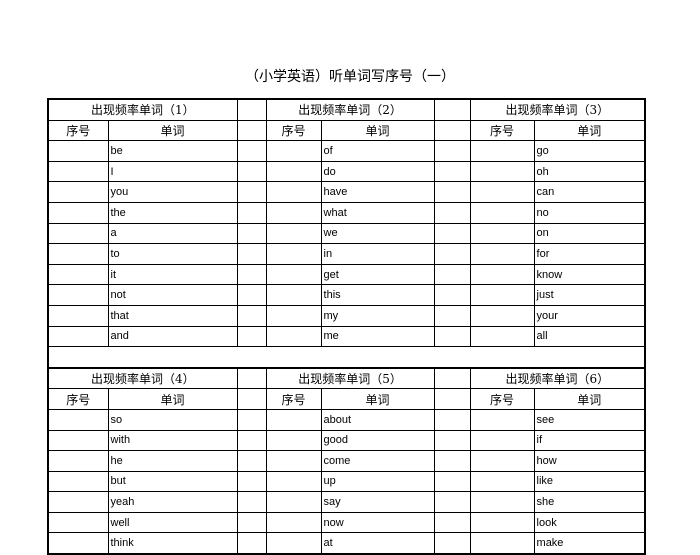 The width and height of the screenshot is (700, 555). What do you see at coordinates (346, 543) in the screenshot?
I see `word-row: think at make` at bounding box center [346, 543].